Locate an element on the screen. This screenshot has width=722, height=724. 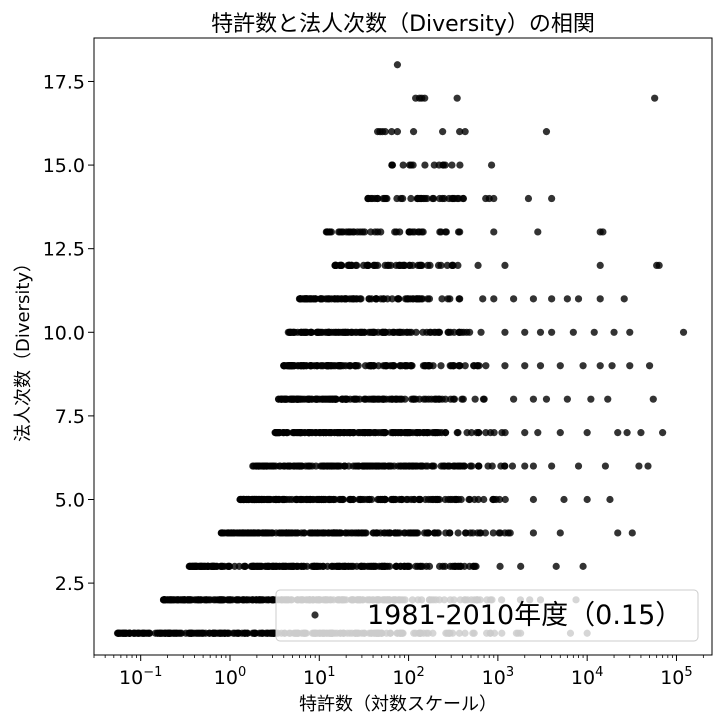
y-tick-label: 10.0 is located at coordinates (64, 333).